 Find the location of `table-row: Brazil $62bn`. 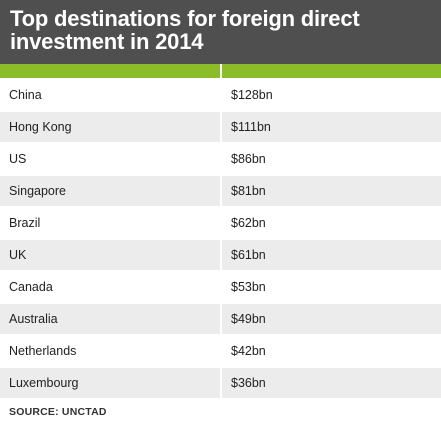

table-row: Brazil $62bn is located at coordinates (220, 224).